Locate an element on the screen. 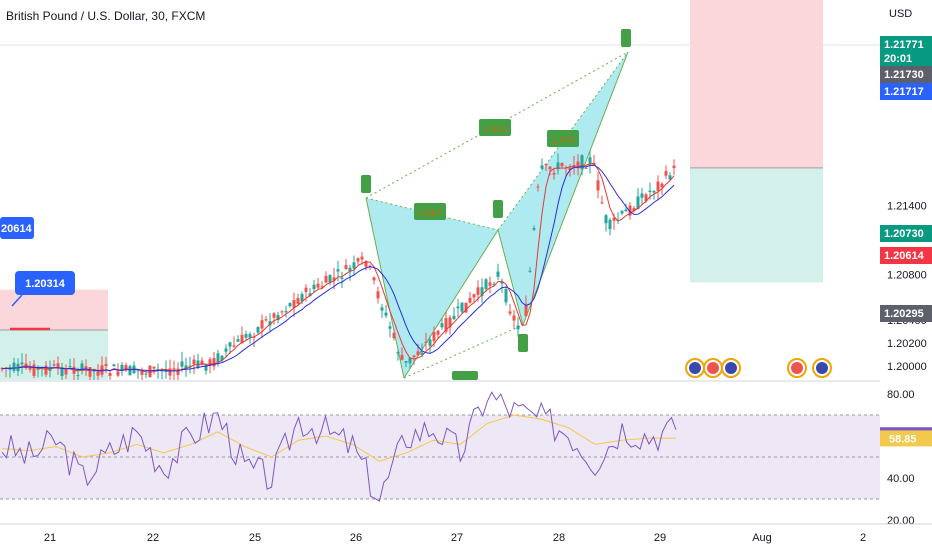 The image size is (932, 555). price-tick-label: 1.20800 is located at coordinates (907, 275).